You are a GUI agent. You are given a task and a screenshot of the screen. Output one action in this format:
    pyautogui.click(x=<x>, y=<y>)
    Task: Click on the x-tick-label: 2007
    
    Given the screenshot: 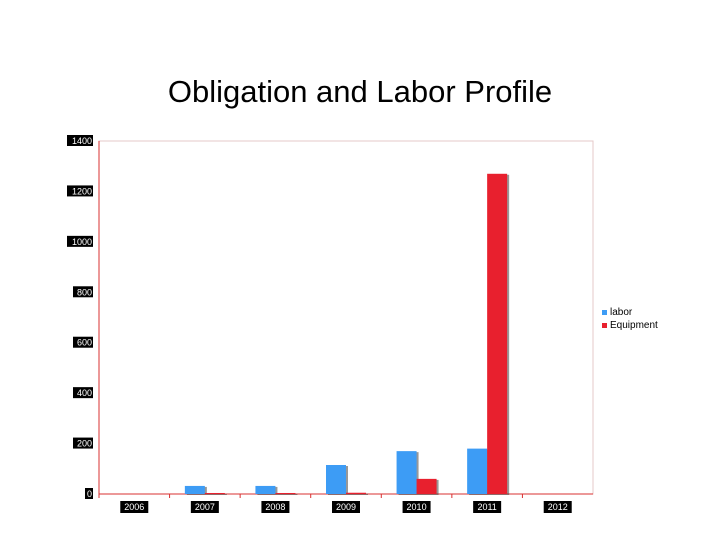 What is the action you would take?
    pyautogui.click(x=205, y=507)
    